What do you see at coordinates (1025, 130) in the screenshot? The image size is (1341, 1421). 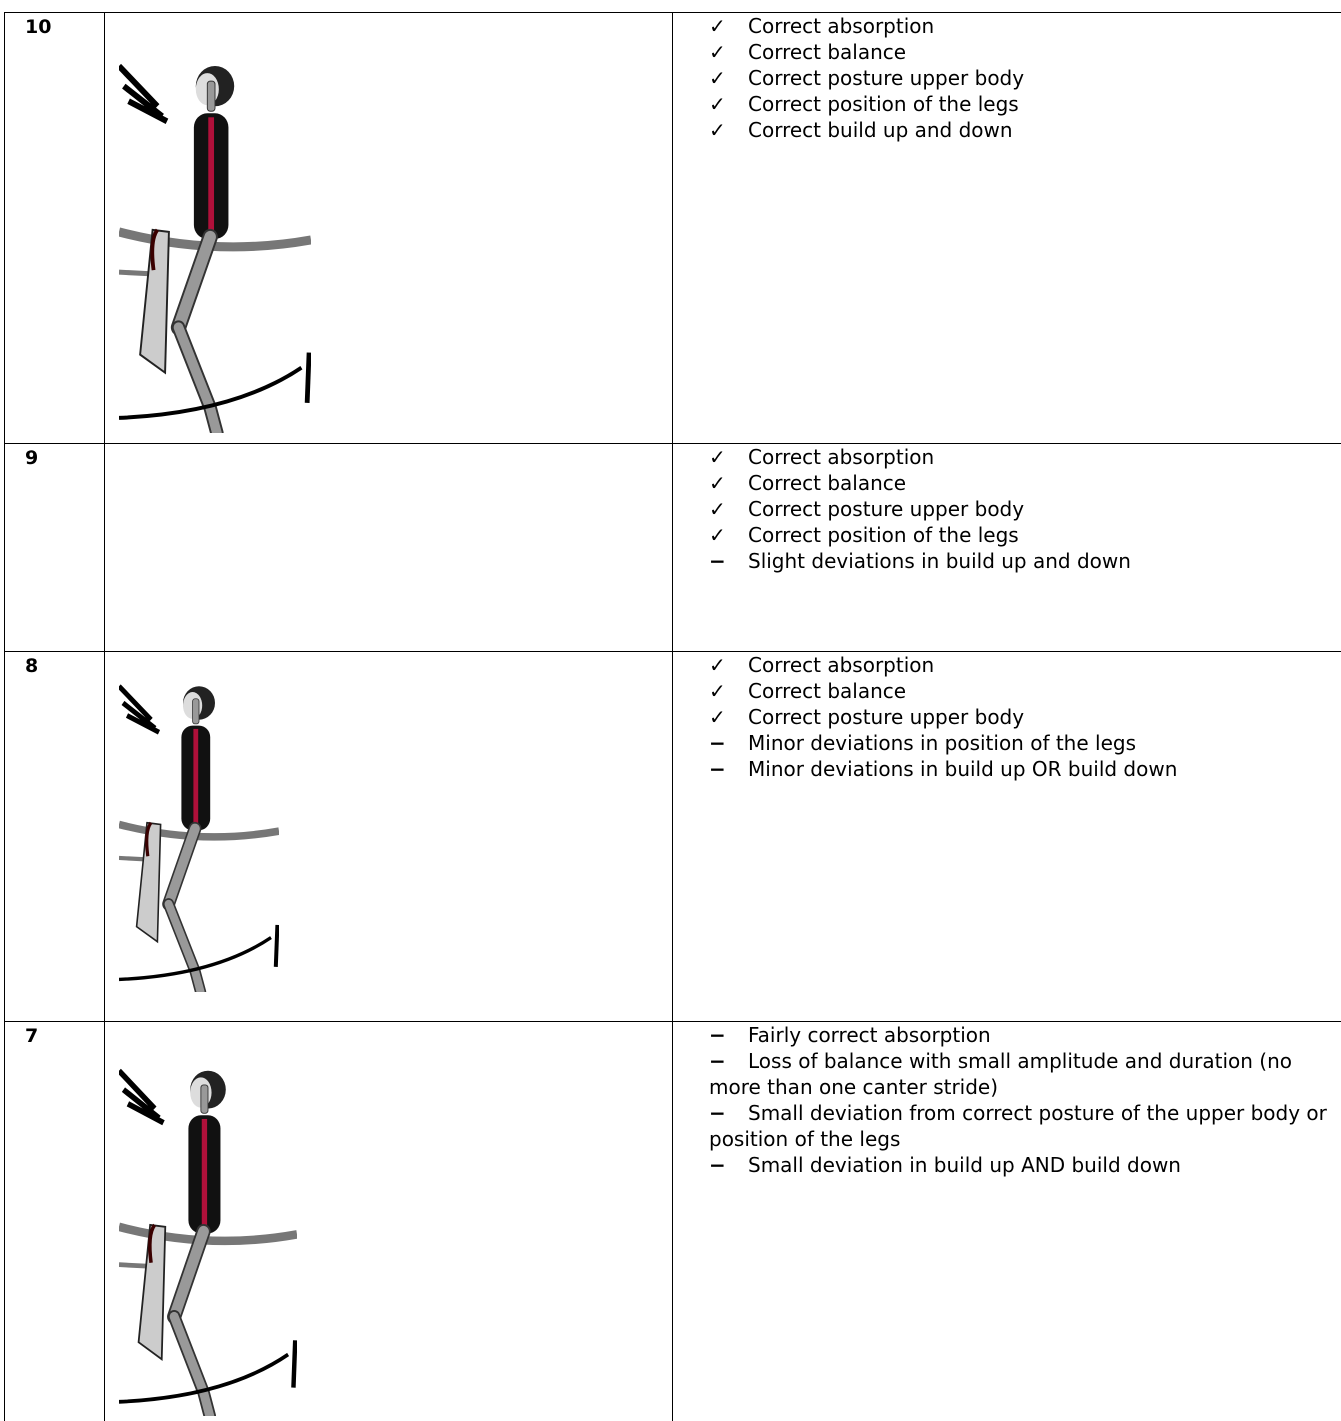 I see `criterion: ✓ Correct build up and down` at bounding box center [1025, 130].